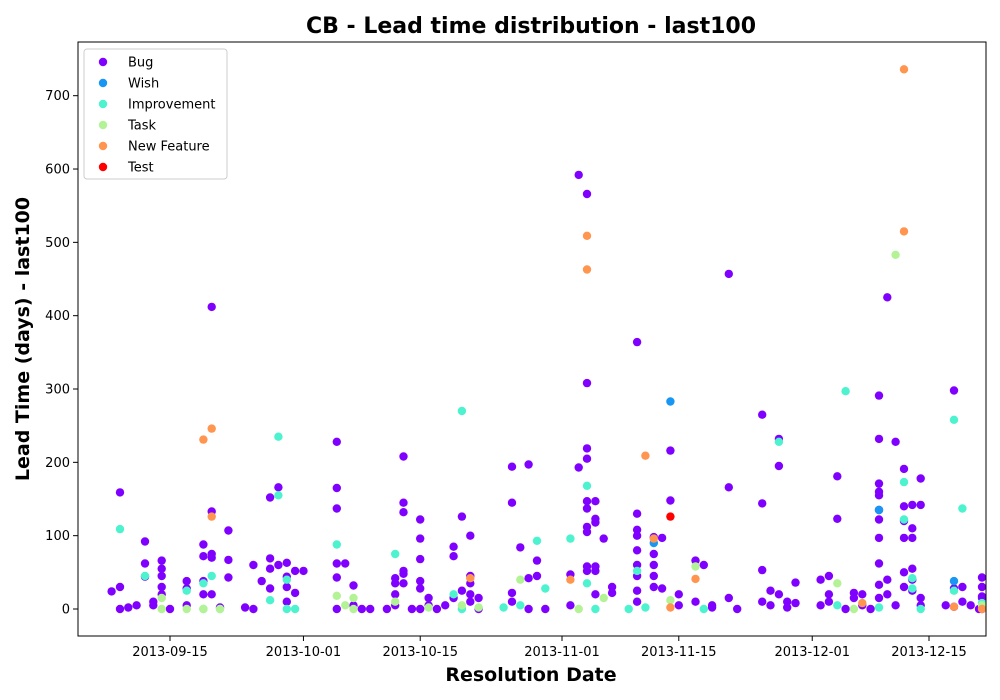 This screenshot has height=700, width=1000. What do you see at coordinates (57, 463) in the screenshot?
I see `y-tick-label: 200` at bounding box center [57, 463].